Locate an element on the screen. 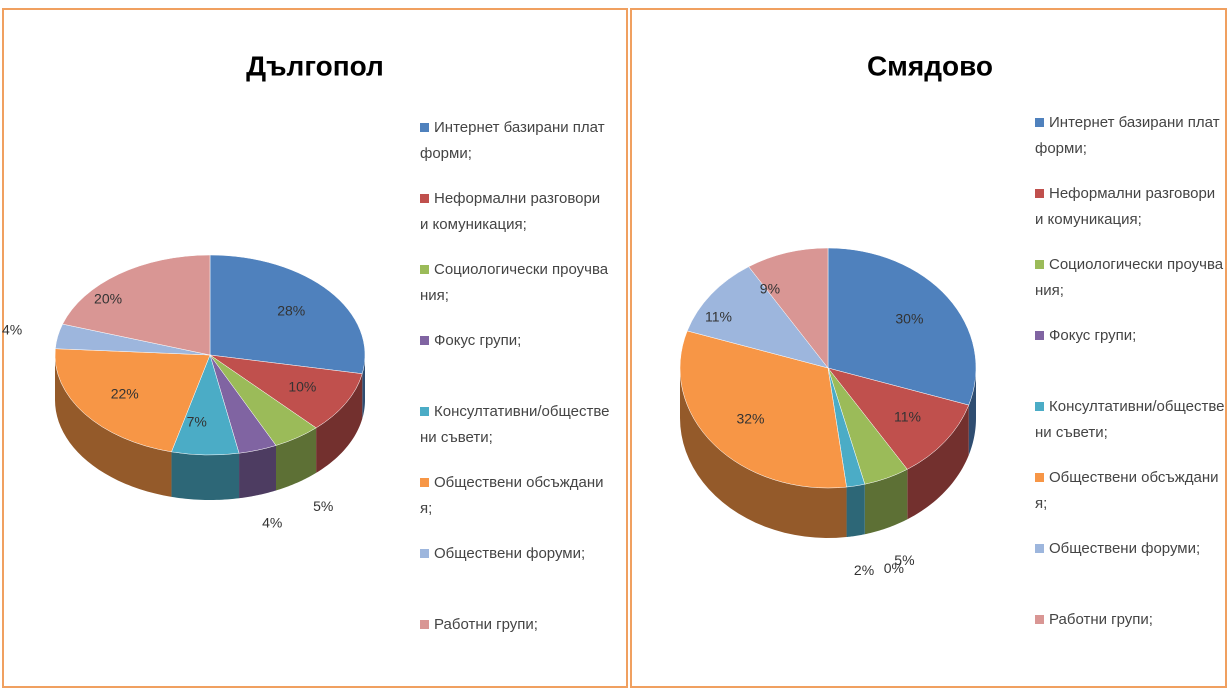 The height and width of the screenshot is (691, 1227). data-label: 7% is located at coordinates (197, 422).